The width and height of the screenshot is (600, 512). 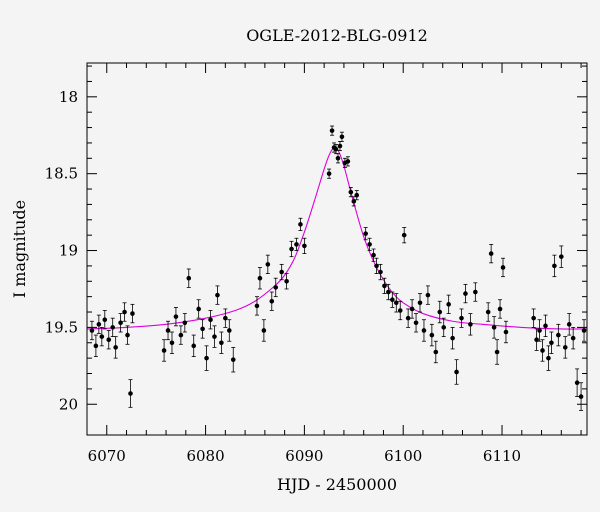 I want to click on x-tick-label: 6090, so click(x=304, y=456).